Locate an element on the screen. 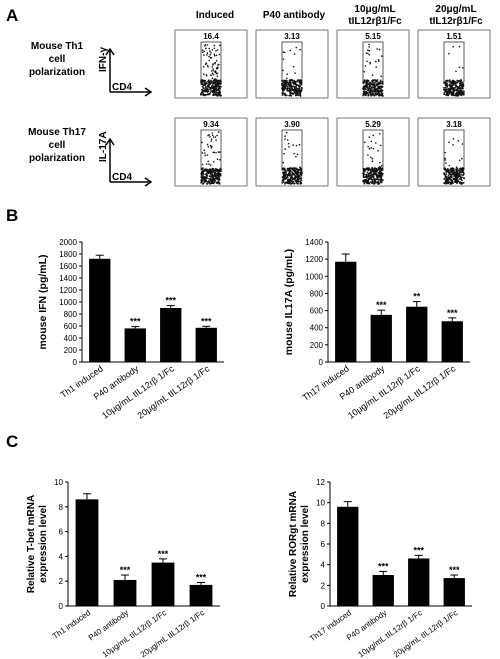  y-axis-label: Relative RORgt mRNAexpression level is located at coordinates (299, 544).